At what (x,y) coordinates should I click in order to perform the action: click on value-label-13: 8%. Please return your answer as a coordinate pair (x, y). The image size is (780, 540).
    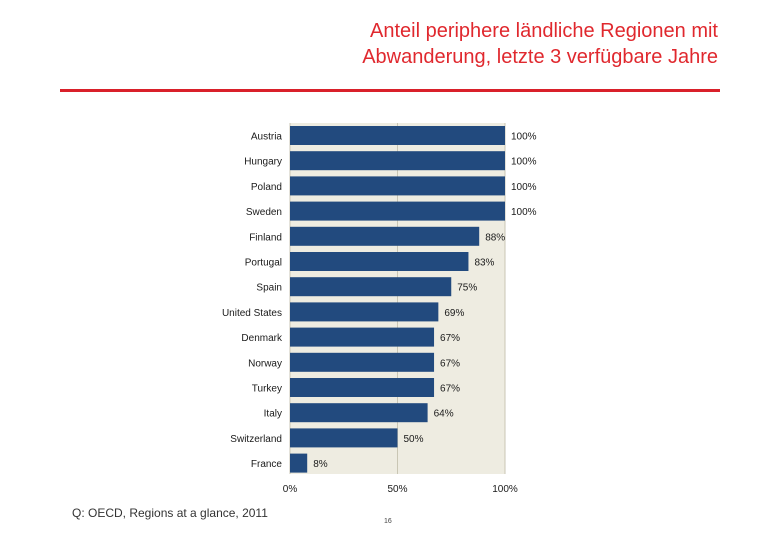
    Looking at the image, I should click on (320, 464).